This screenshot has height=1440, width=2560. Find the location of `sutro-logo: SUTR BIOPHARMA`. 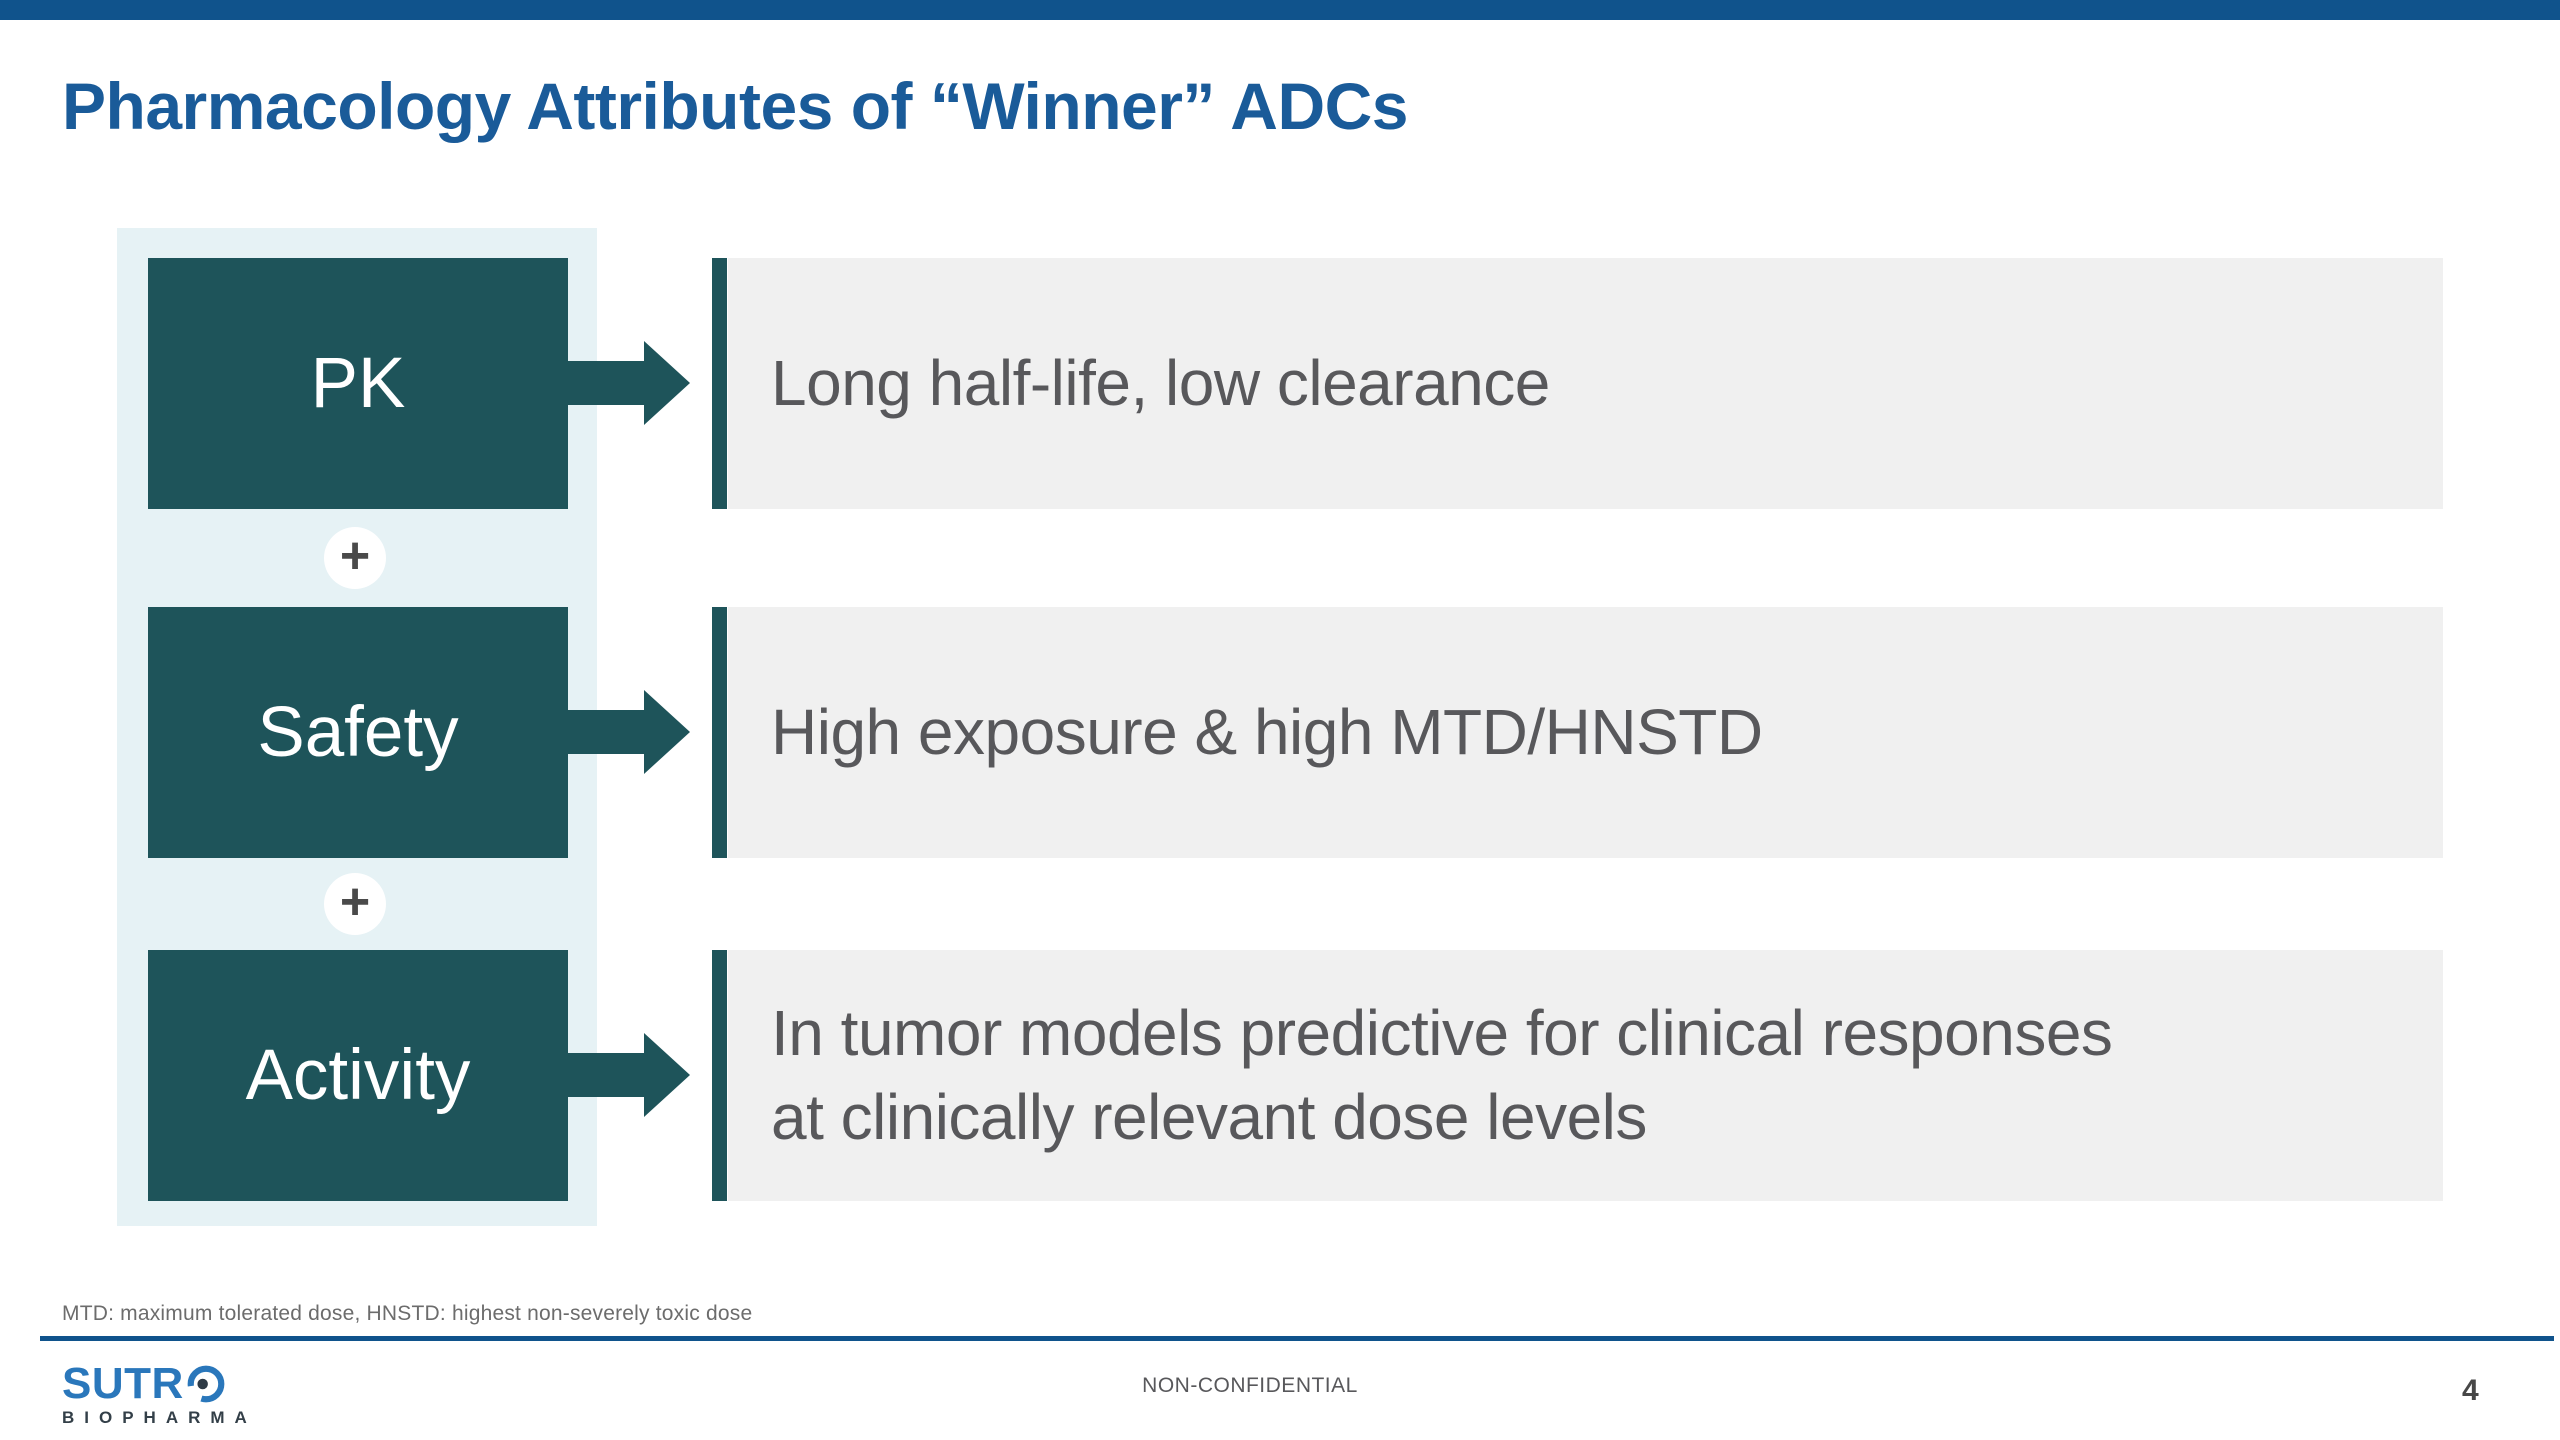

sutro-logo: SUTR BIOPHARMA is located at coordinates (159, 1394).